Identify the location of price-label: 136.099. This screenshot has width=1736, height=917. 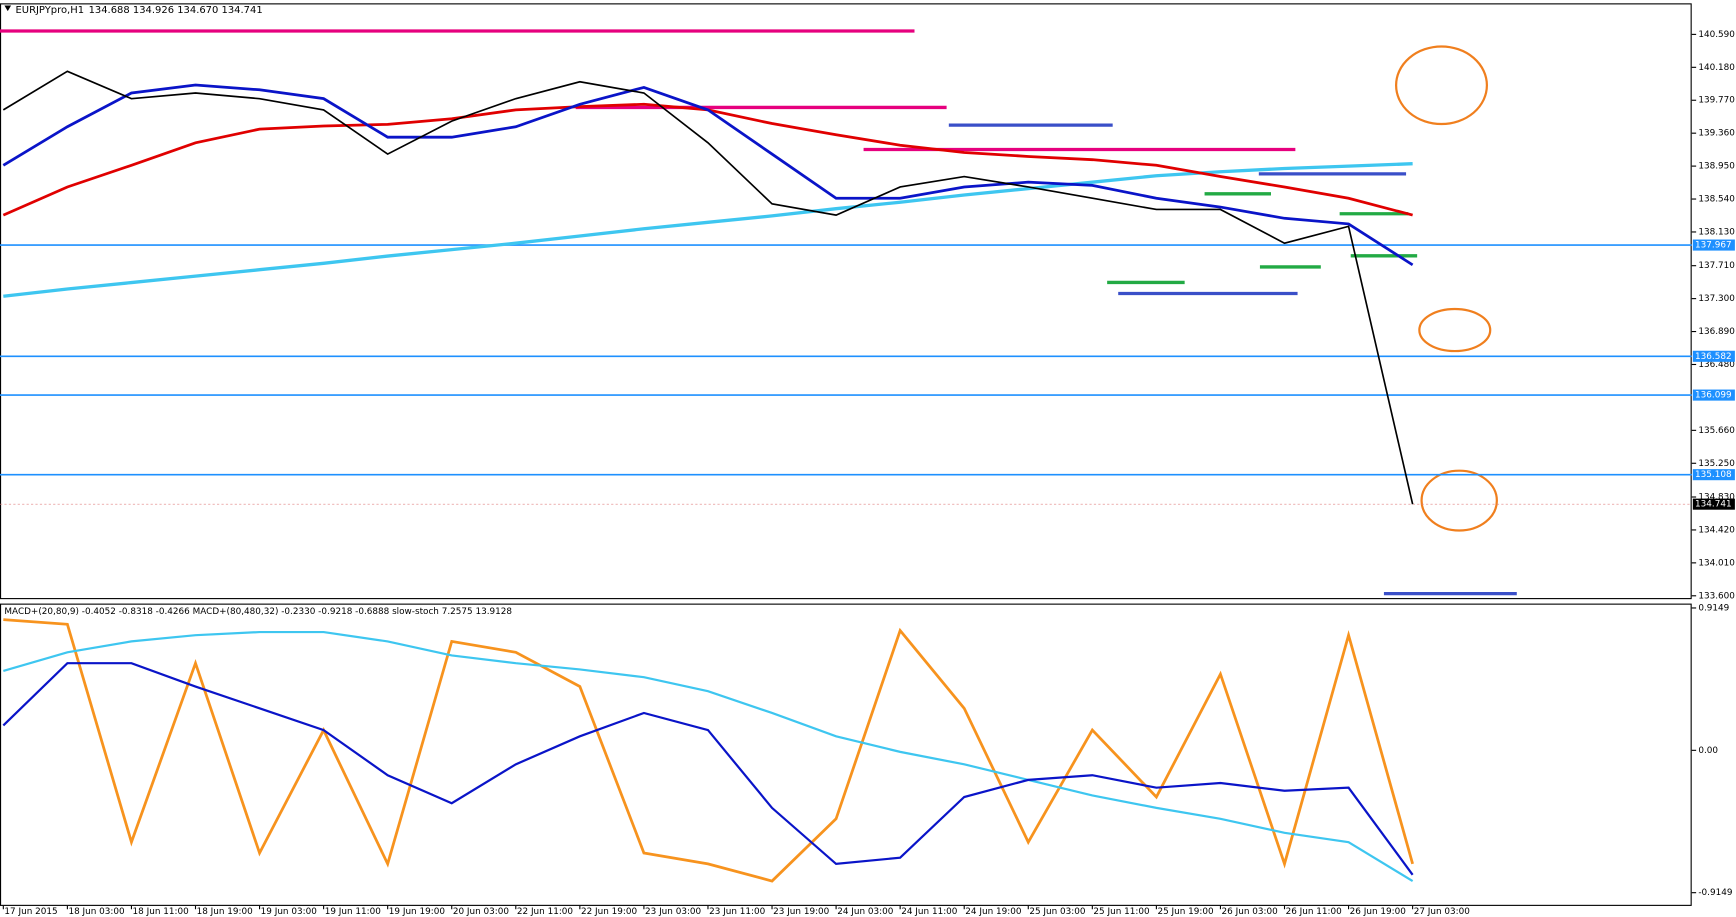
(1713, 396).